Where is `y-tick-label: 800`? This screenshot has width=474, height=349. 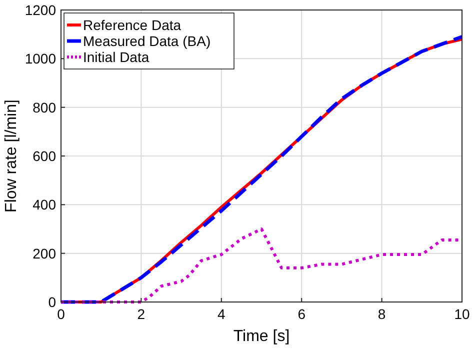
y-tick-label: 800 is located at coordinates (44, 107).